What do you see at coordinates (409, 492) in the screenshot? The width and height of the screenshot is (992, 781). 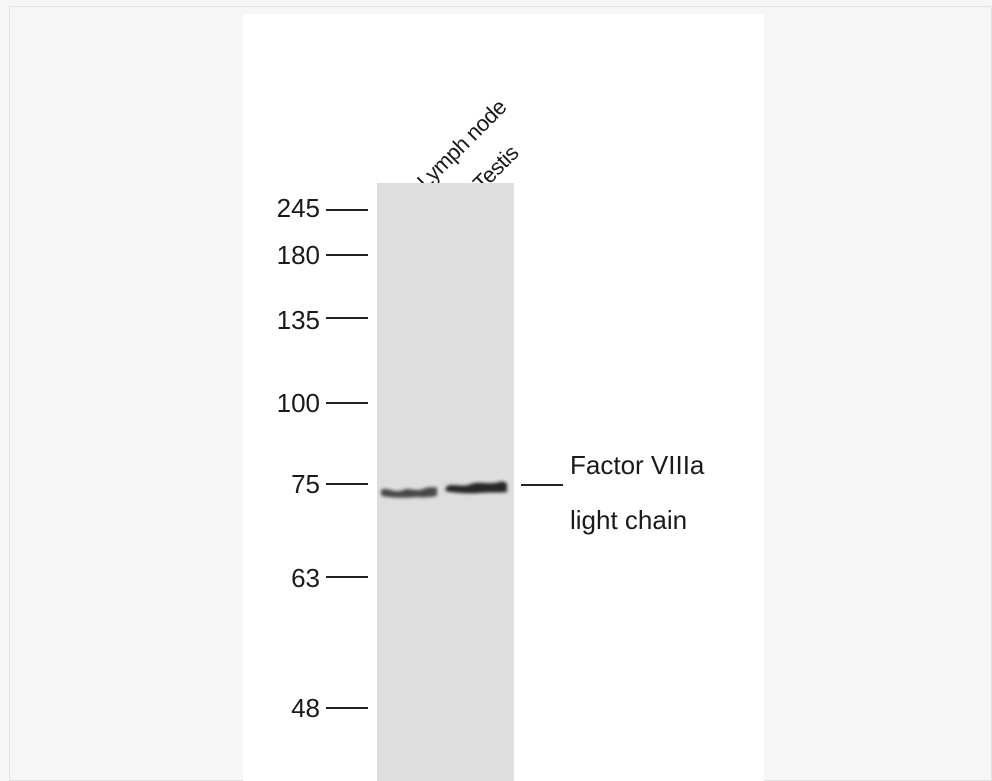 I see `band-lymph-node` at bounding box center [409, 492].